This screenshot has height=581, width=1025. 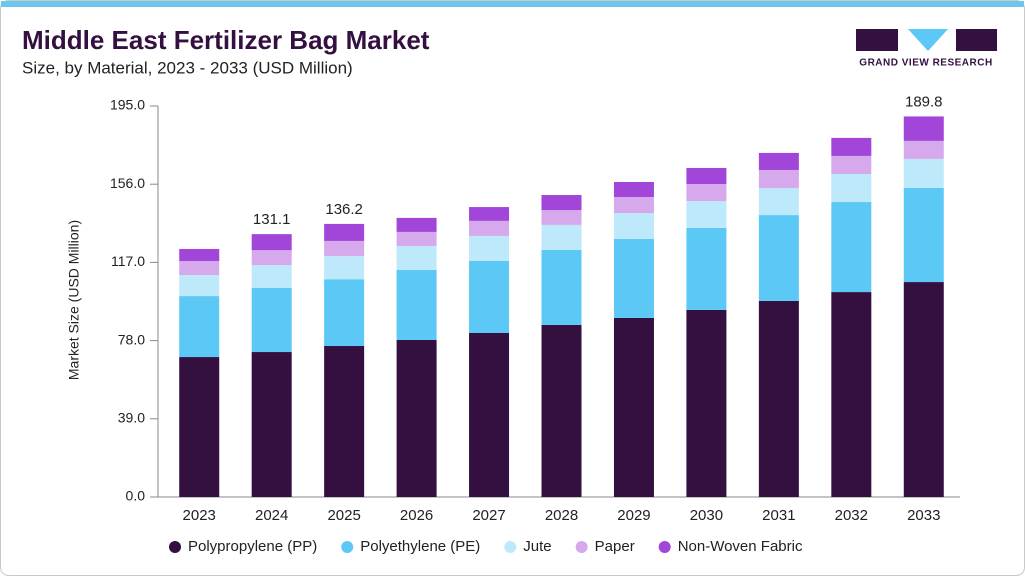 I want to click on x-tick-label: 2026, so click(x=416, y=515).